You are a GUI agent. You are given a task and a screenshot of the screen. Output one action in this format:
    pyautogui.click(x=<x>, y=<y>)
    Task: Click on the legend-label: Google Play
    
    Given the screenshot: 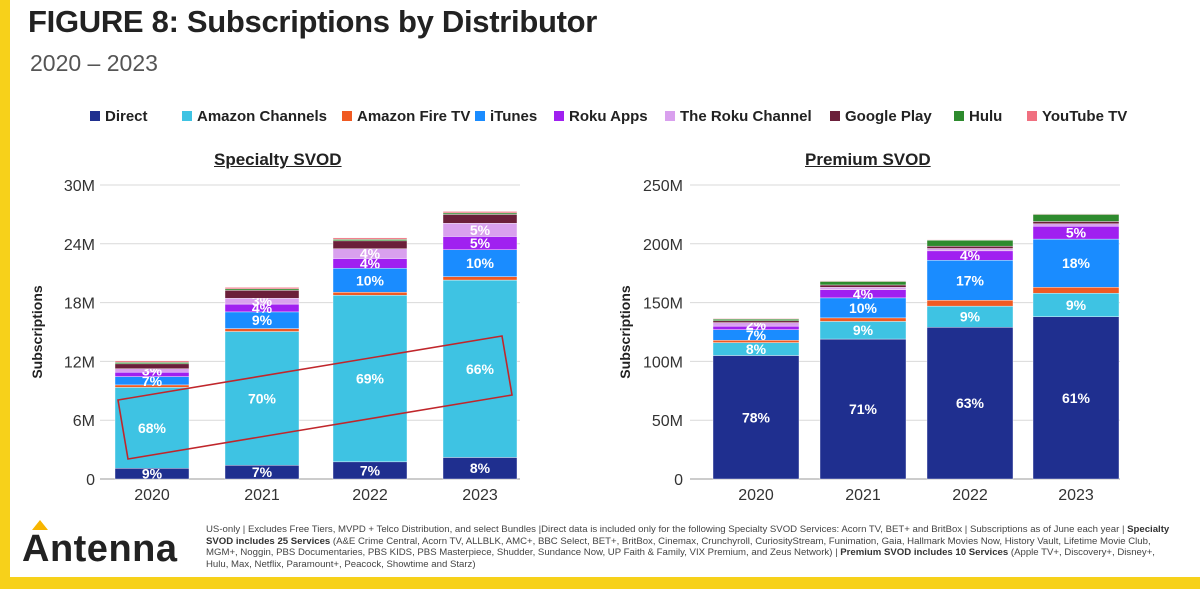 What is the action you would take?
    pyautogui.click(x=888, y=116)
    